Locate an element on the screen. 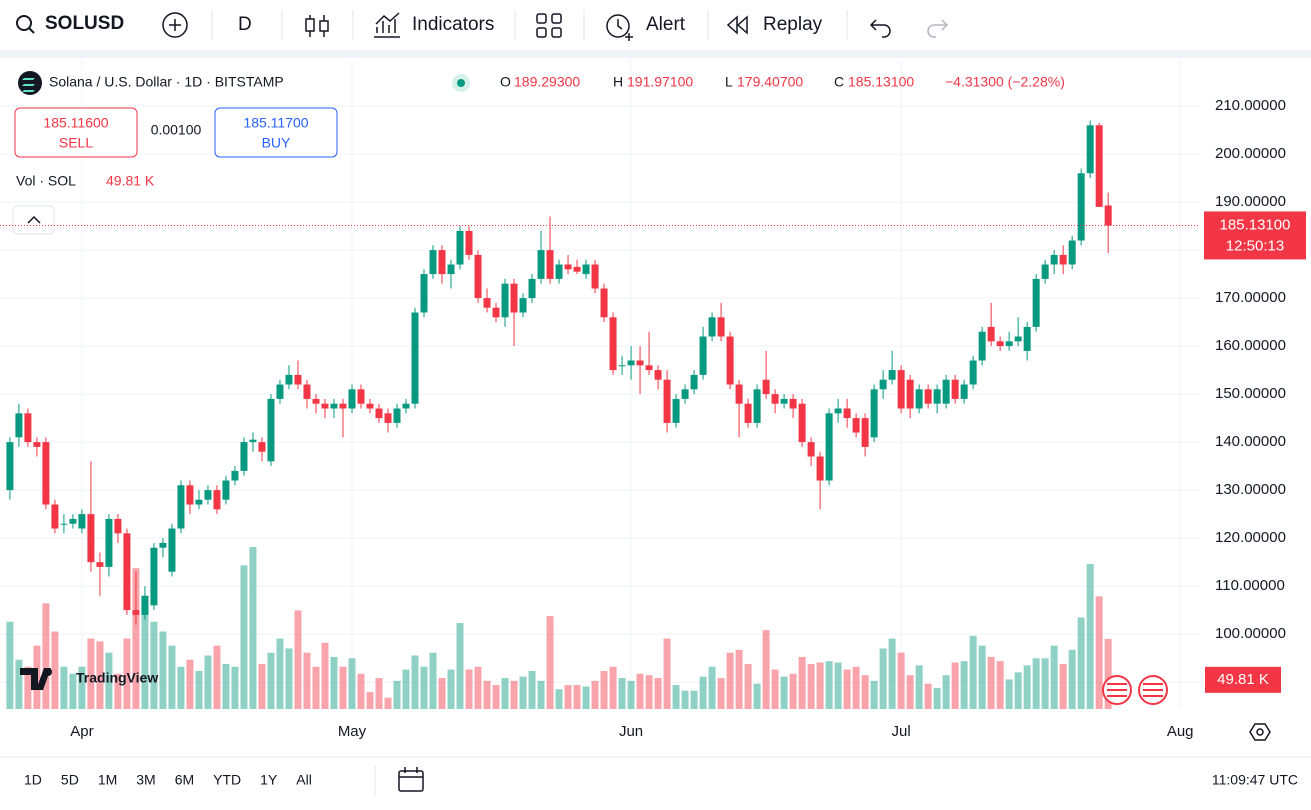 The image size is (1311, 810). x-tick-label: Aug is located at coordinates (1180, 731).